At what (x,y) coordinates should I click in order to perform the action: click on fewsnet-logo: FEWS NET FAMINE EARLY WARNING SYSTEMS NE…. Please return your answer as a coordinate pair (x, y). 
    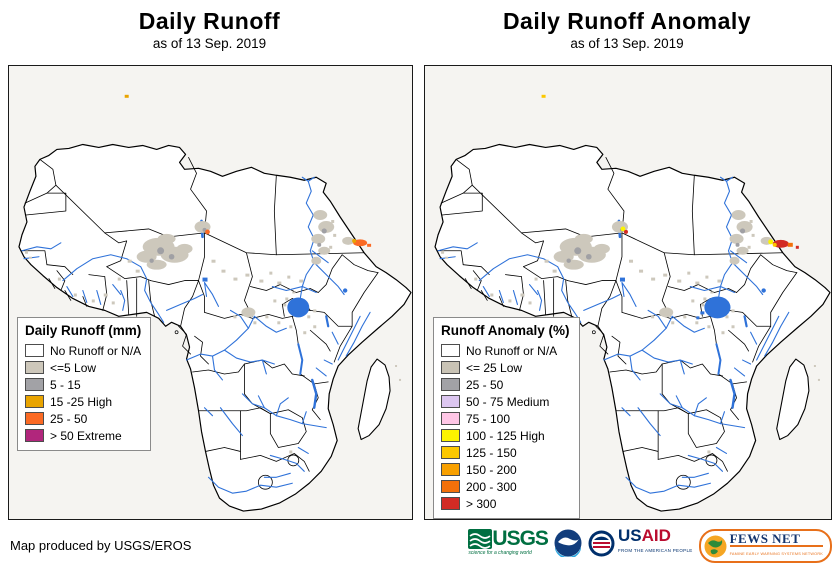
    Looking at the image, I should click on (765, 546).